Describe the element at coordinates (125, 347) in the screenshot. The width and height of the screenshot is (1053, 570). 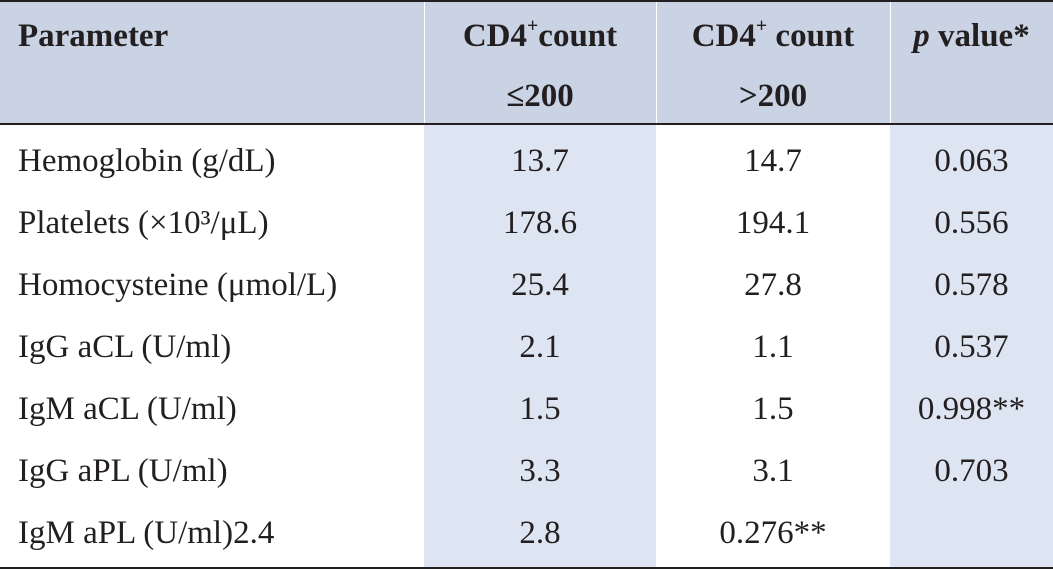
I see `cell-parameter: IgG aCL (U/ml)` at that location.